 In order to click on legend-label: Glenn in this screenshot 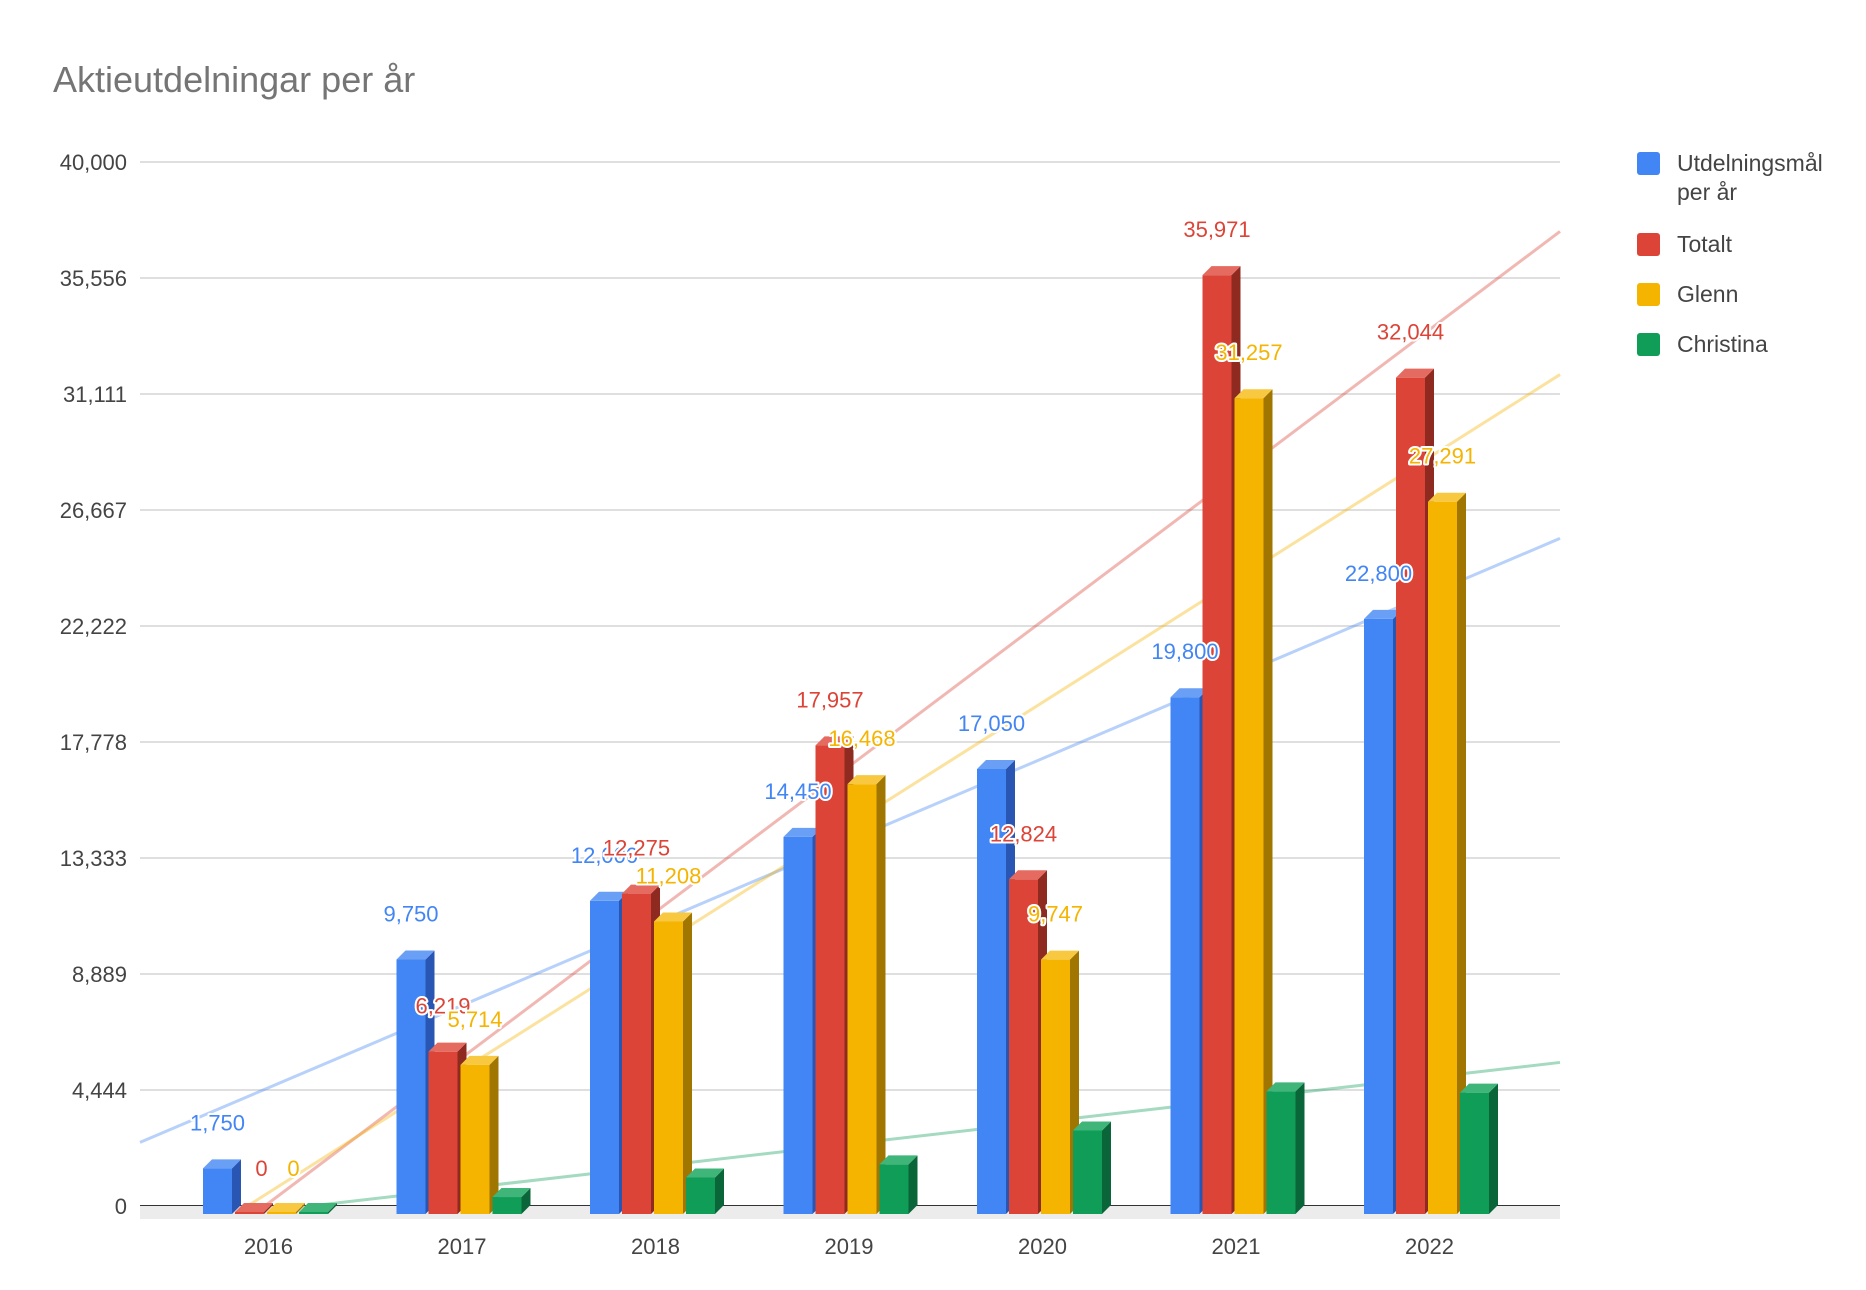, I will do `click(1707, 294)`.